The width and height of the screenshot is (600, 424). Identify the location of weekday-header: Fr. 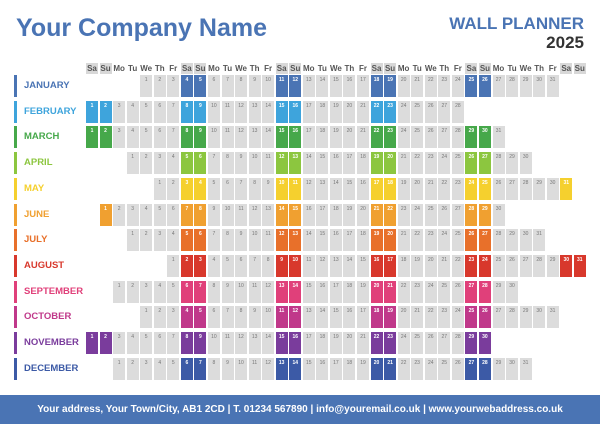
(457, 68).